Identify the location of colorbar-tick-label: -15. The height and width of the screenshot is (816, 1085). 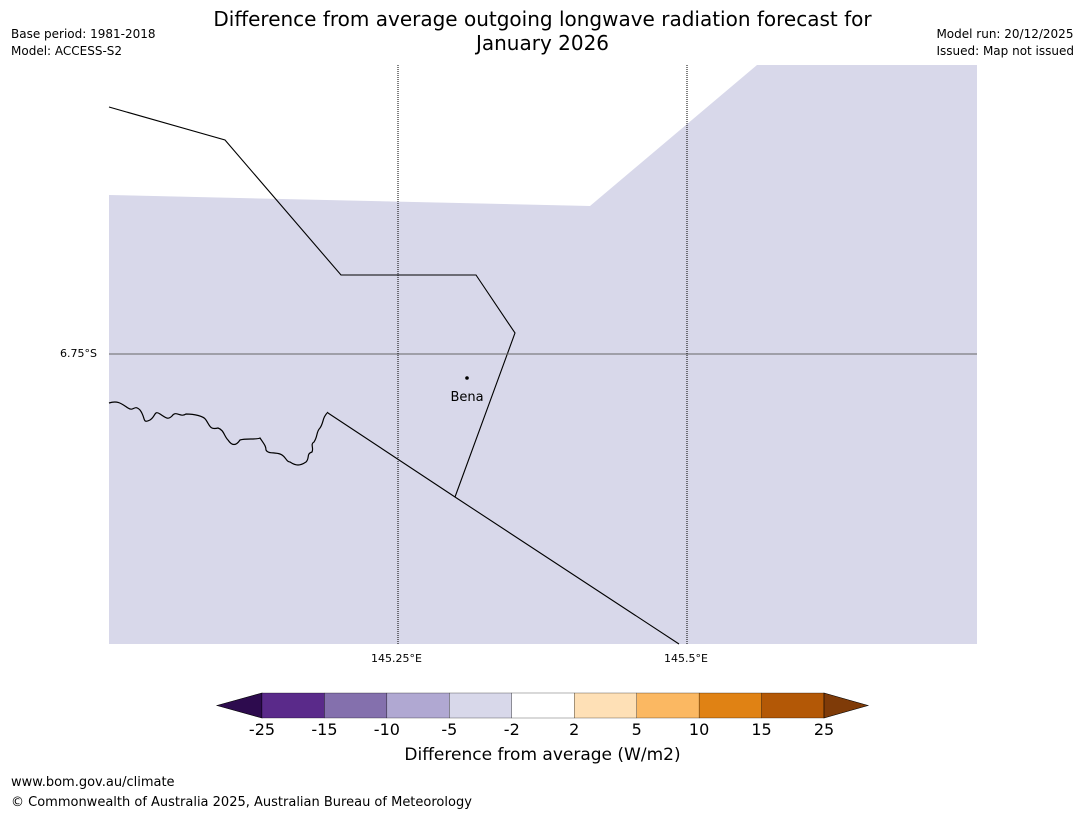
(324, 729).